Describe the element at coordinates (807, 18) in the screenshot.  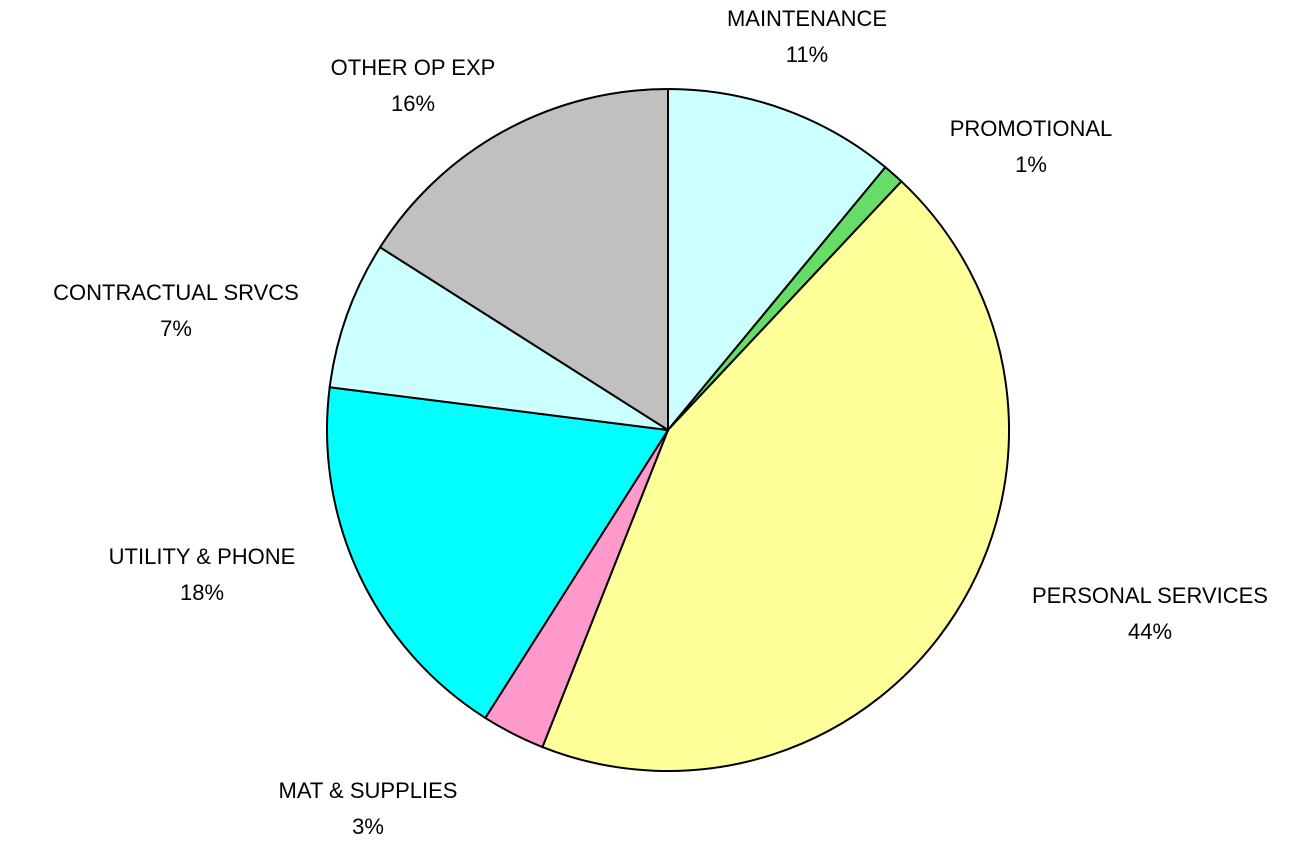
I see `slice-label: MAINTENANCE` at that location.